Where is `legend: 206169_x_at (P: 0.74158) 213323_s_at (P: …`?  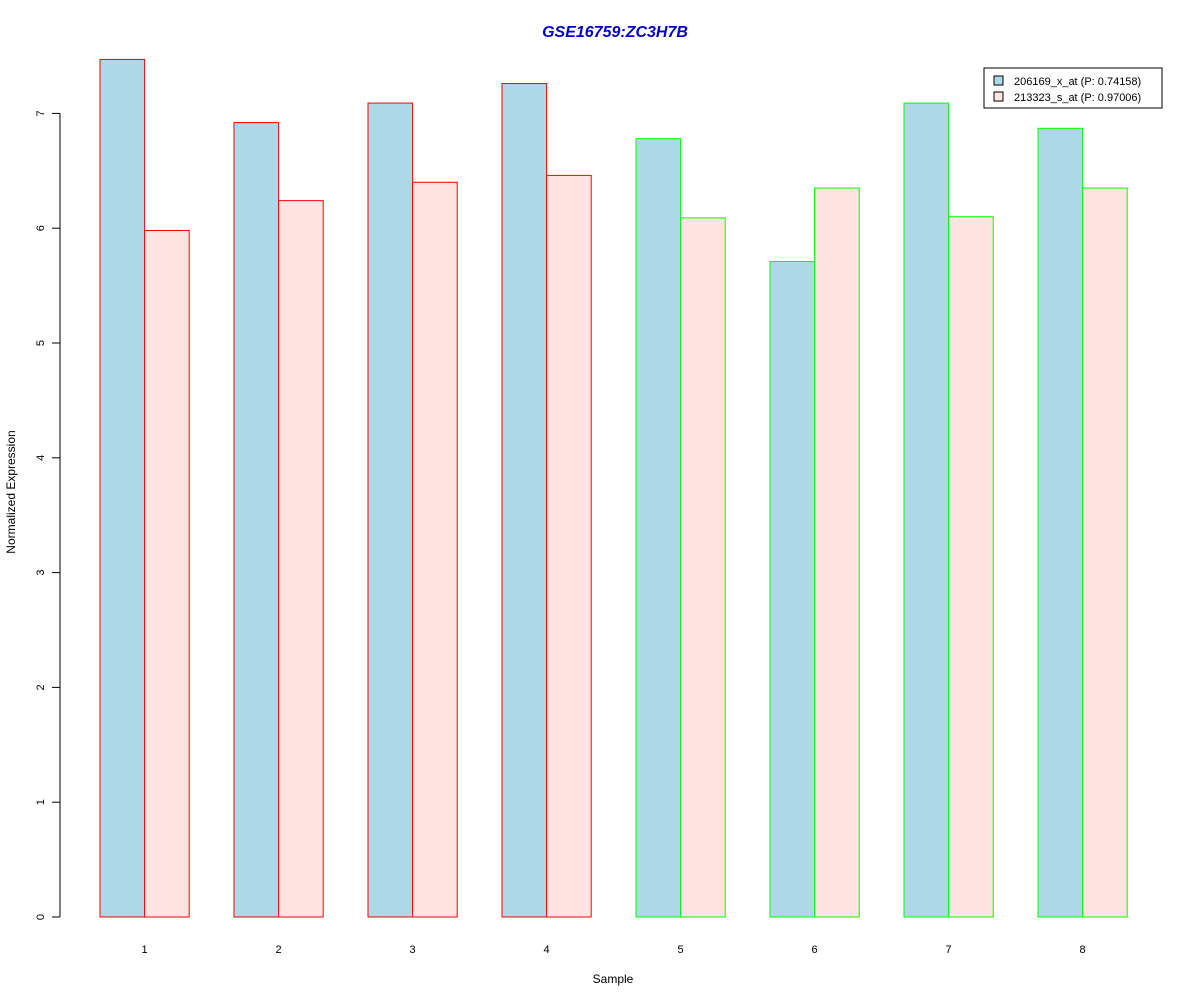
legend: 206169_x_at (P: 0.74158) 213323_s_at (P: … is located at coordinates (1073, 88).